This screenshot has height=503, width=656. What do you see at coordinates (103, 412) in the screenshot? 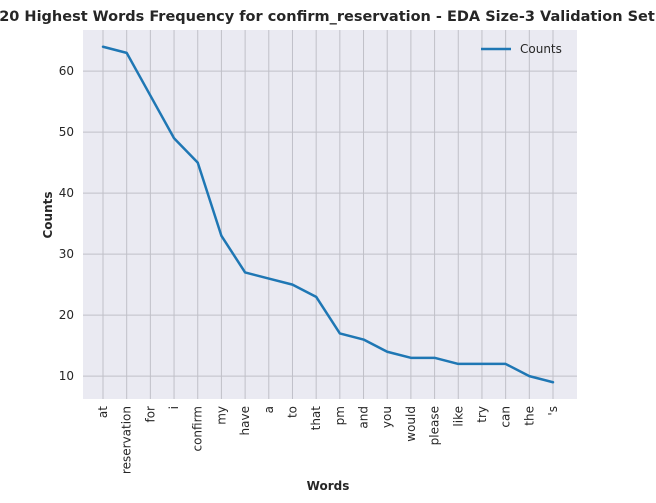
I see `x-tick-label: at` at bounding box center [103, 412].